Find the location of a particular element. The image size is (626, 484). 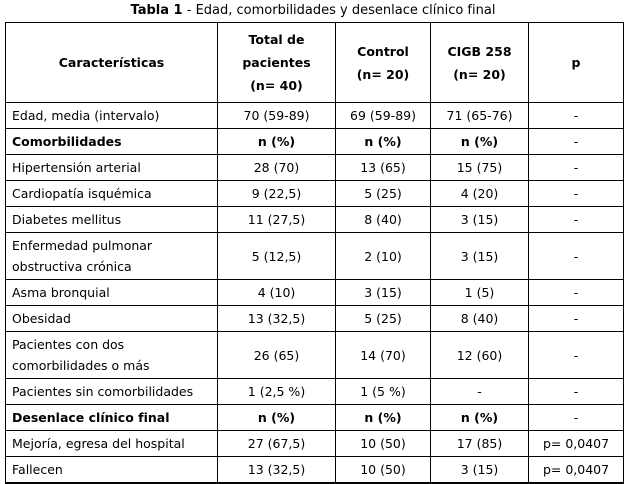

value-cell: 69 (59-89) is located at coordinates (383, 115).